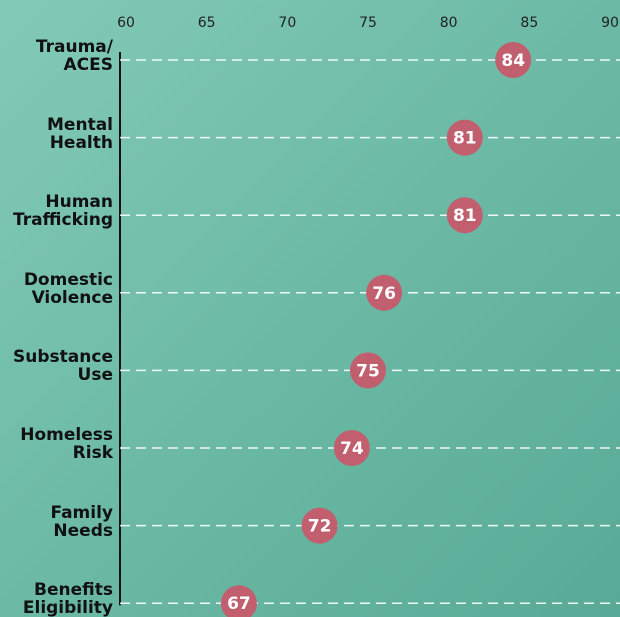 This screenshot has width=620, height=617. Describe the element at coordinates (74, 56) in the screenshot. I see `category-label: Trauma/ ACES` at that location.